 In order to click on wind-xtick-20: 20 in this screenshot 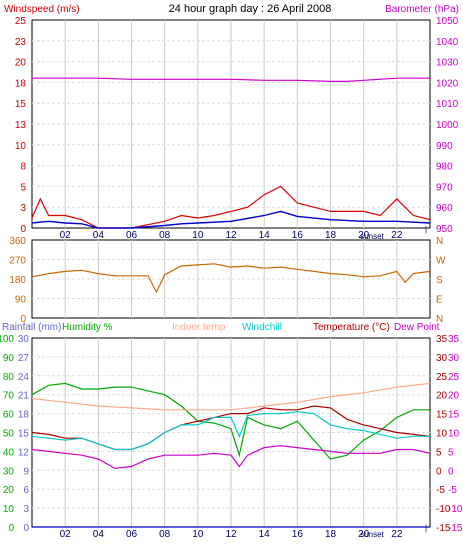, I will do `click(364, 235)`.